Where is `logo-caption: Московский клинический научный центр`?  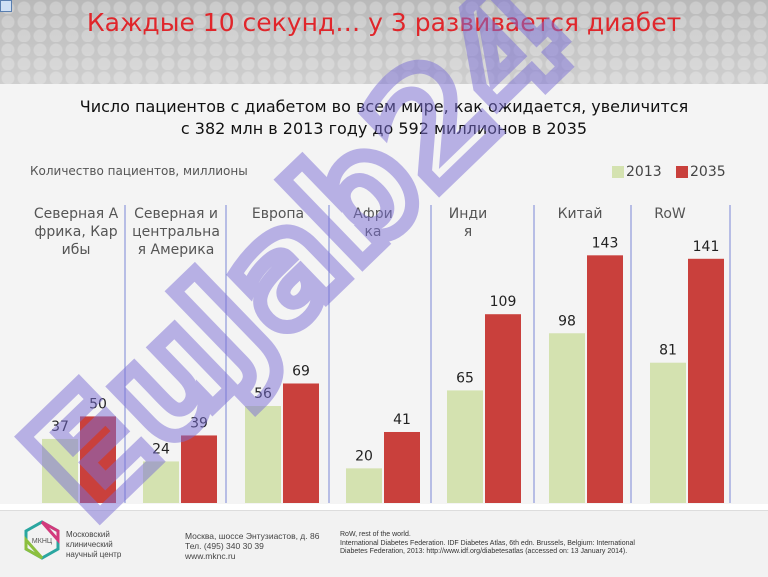
logo-caption: Московский клинический научный центр is located at coordinates (93, 545).